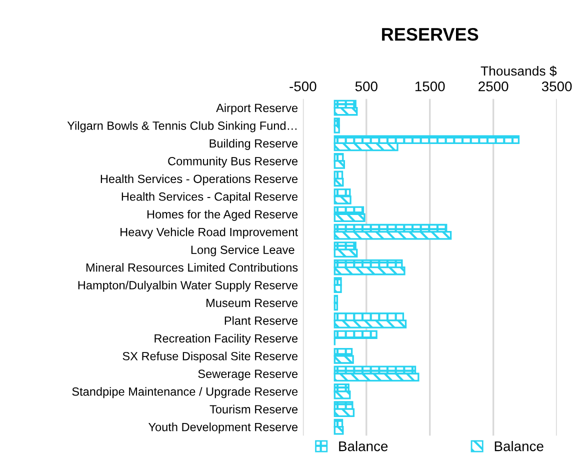  Describe the element at coordinates (518, 71) in the screenshot. I see `x-axis-title: Thousands $` at that location.